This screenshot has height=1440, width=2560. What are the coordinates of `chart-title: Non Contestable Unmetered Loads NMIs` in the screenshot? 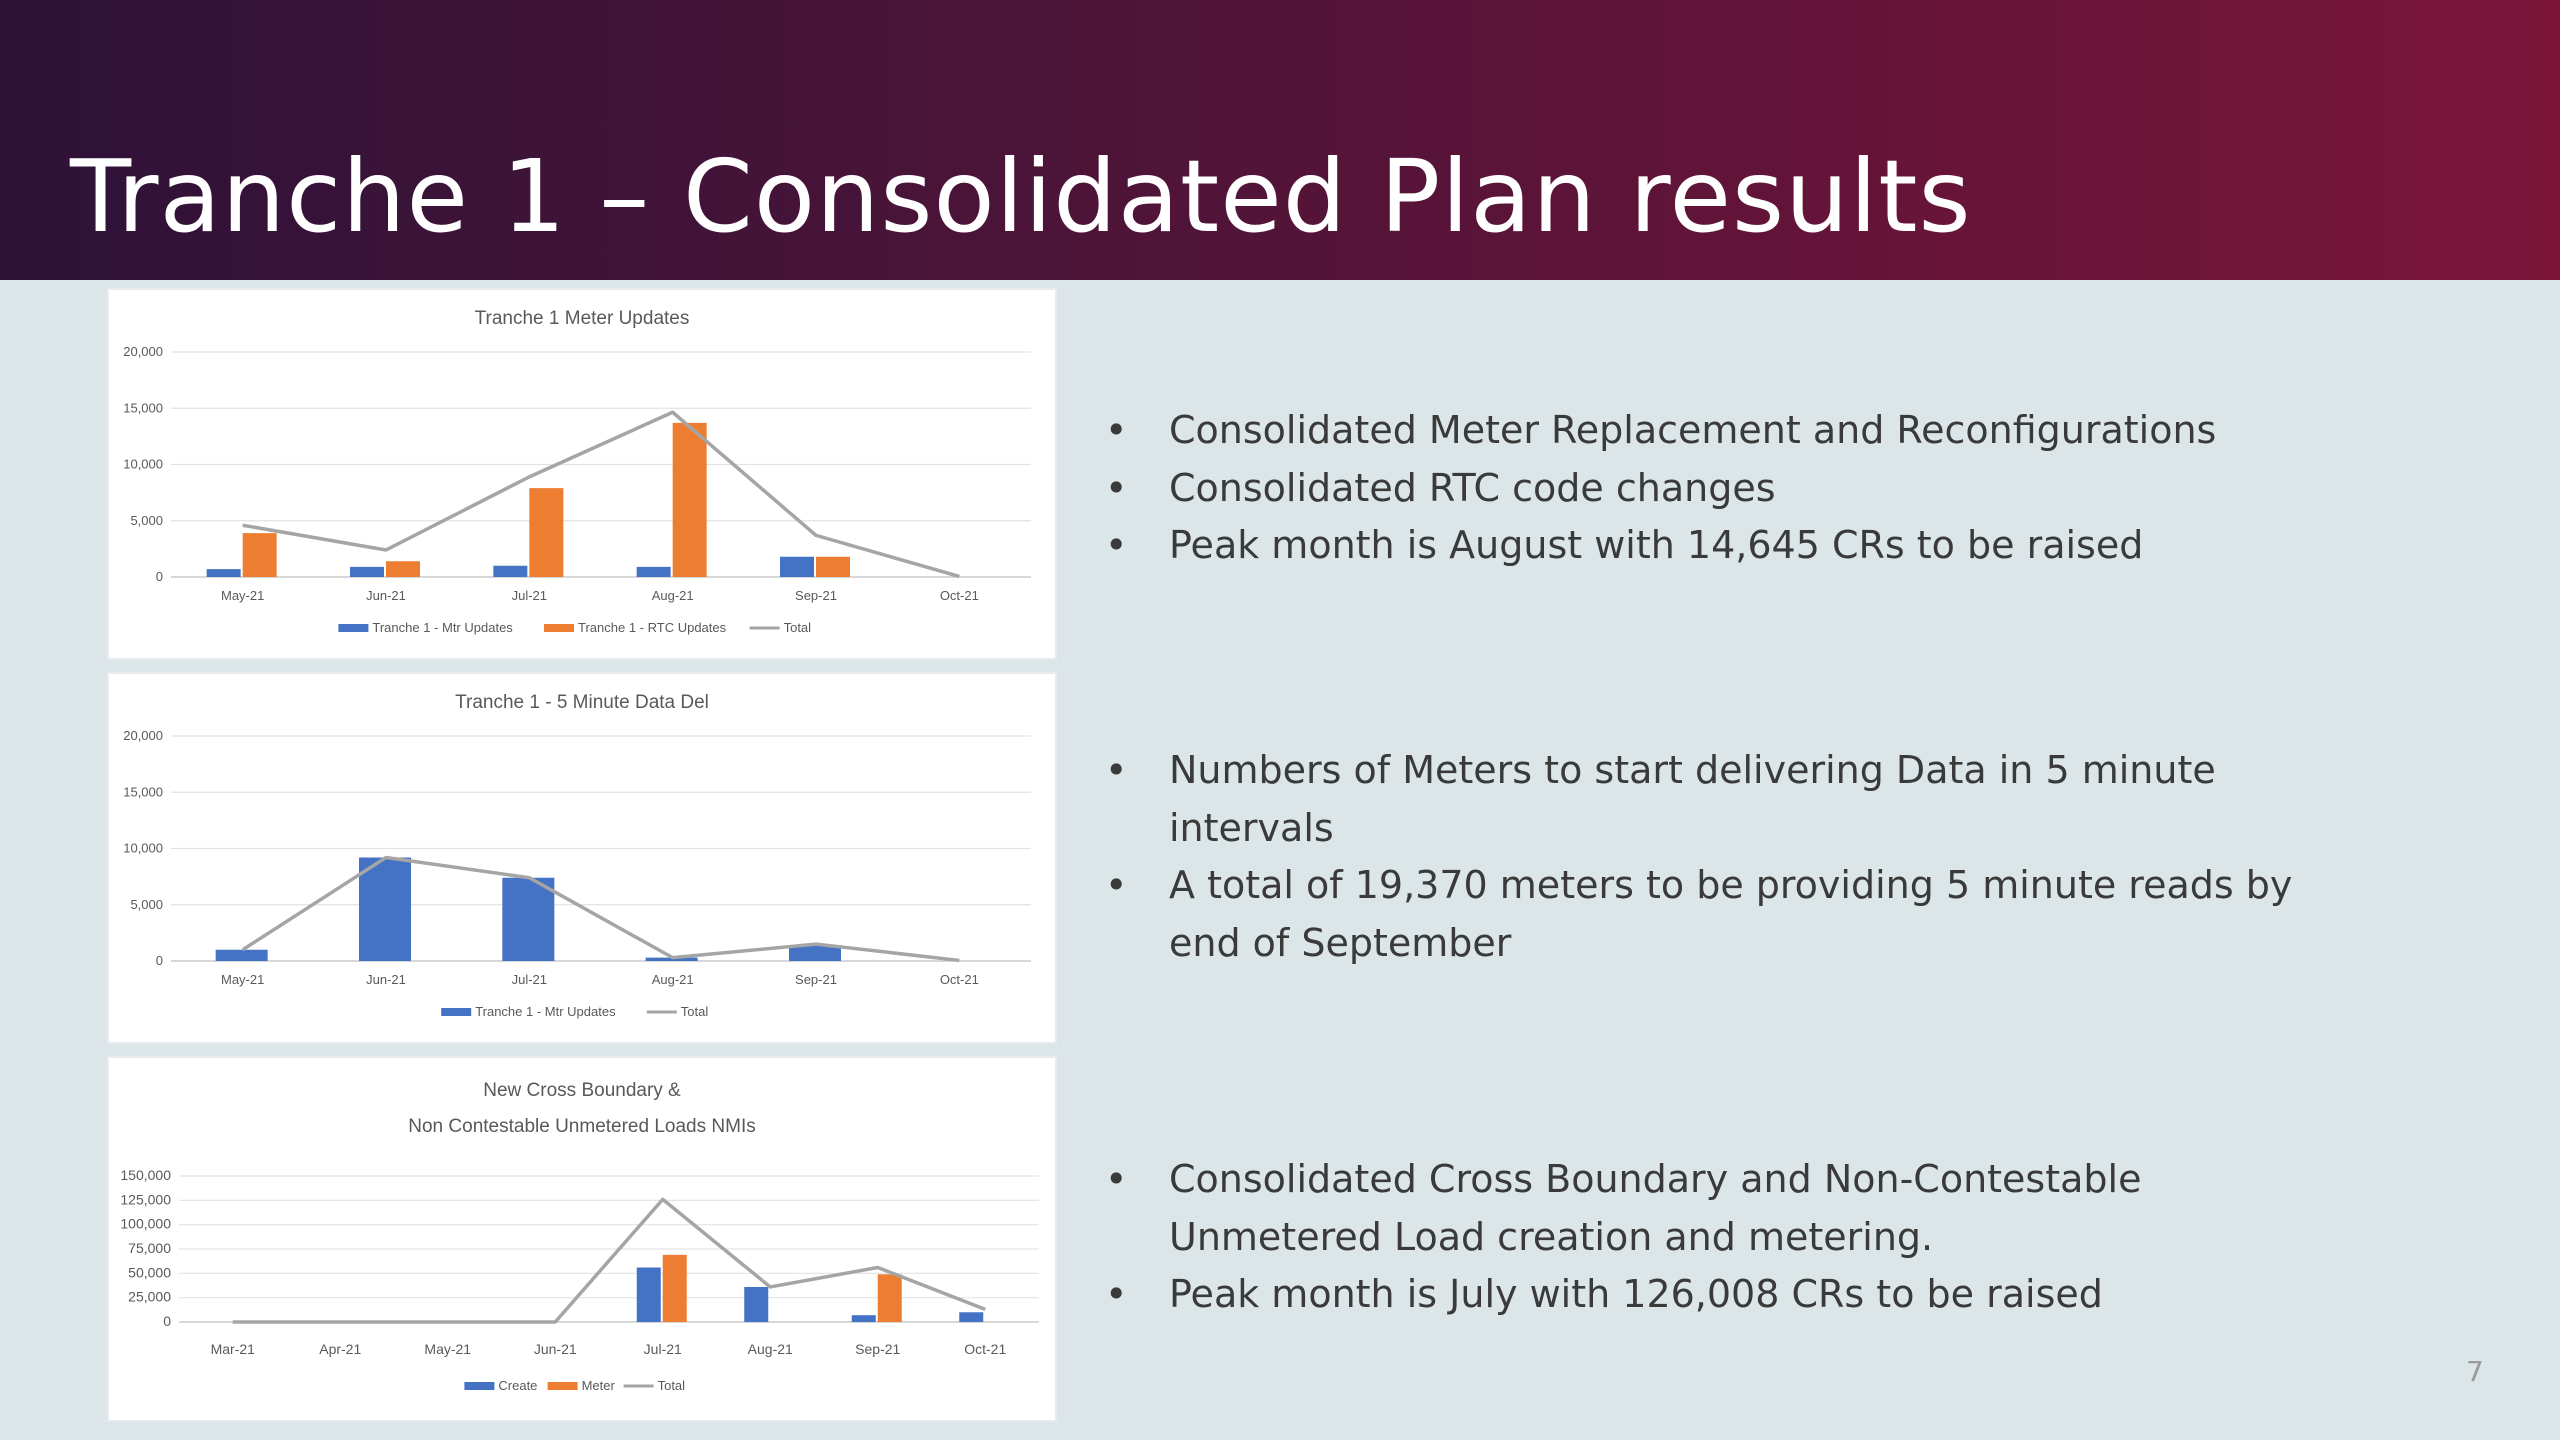 It's located at (581, 1126).